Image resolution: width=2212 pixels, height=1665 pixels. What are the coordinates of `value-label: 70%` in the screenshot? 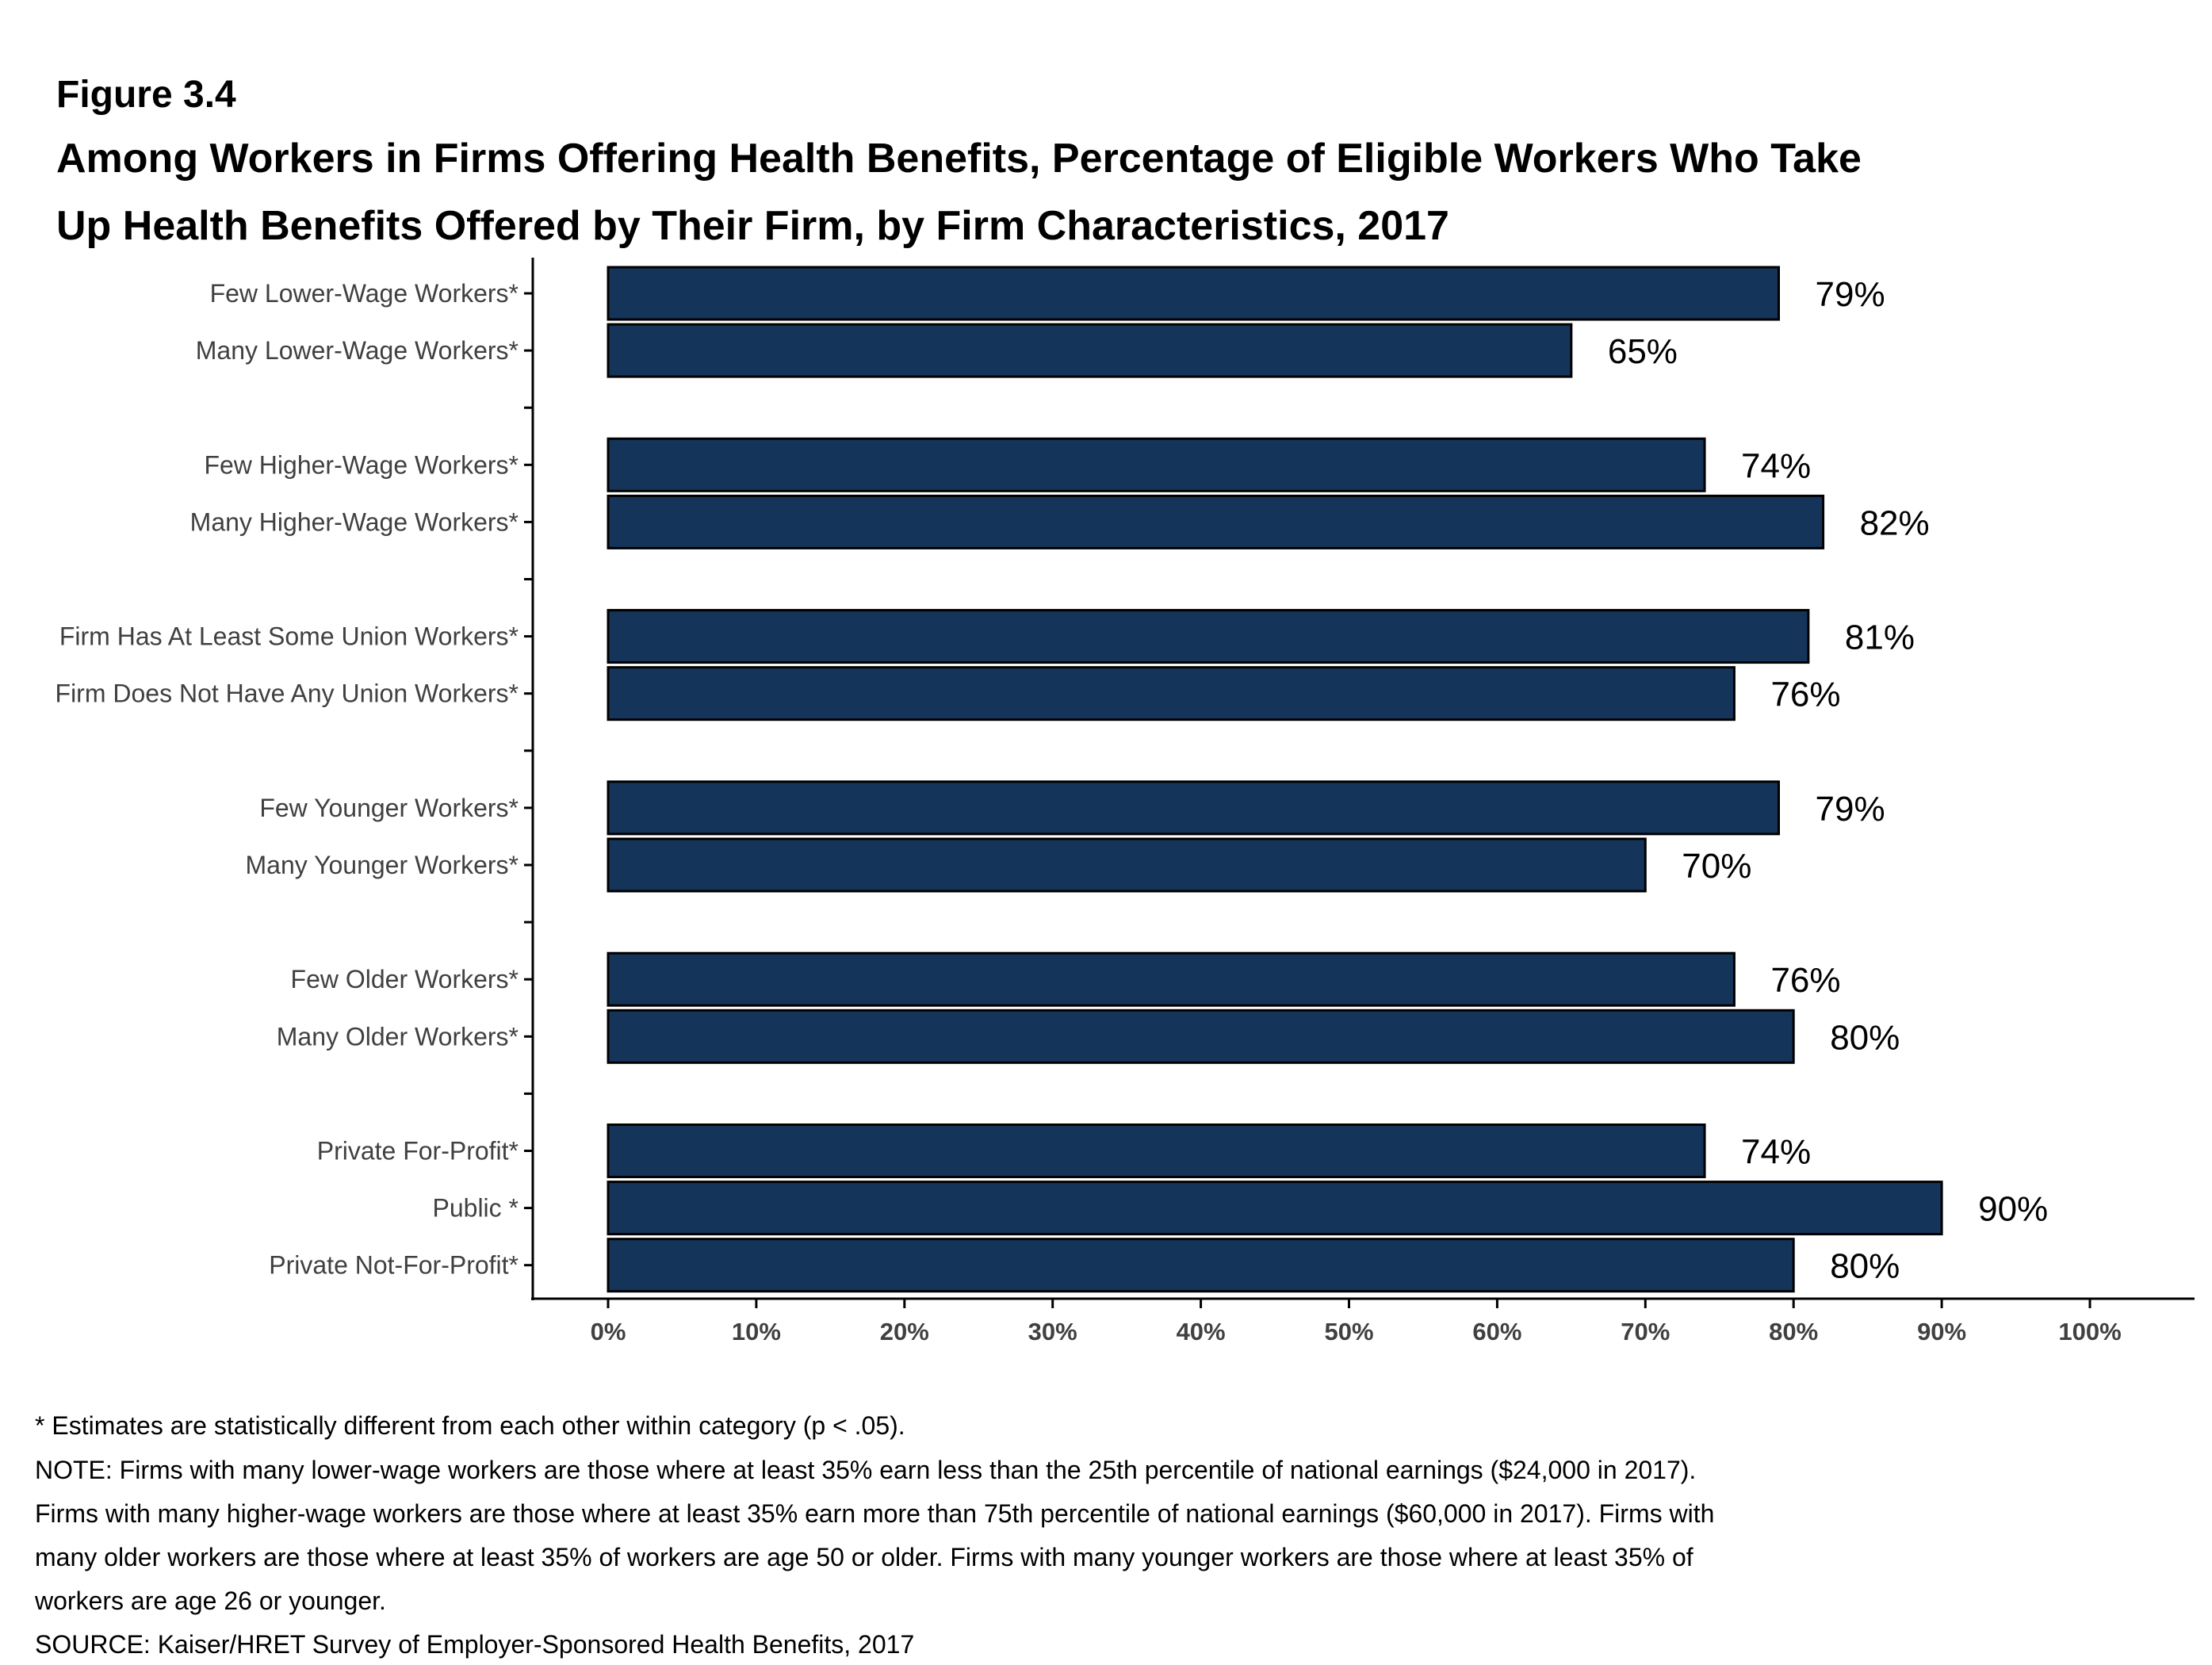 It's located at (1716, 866).